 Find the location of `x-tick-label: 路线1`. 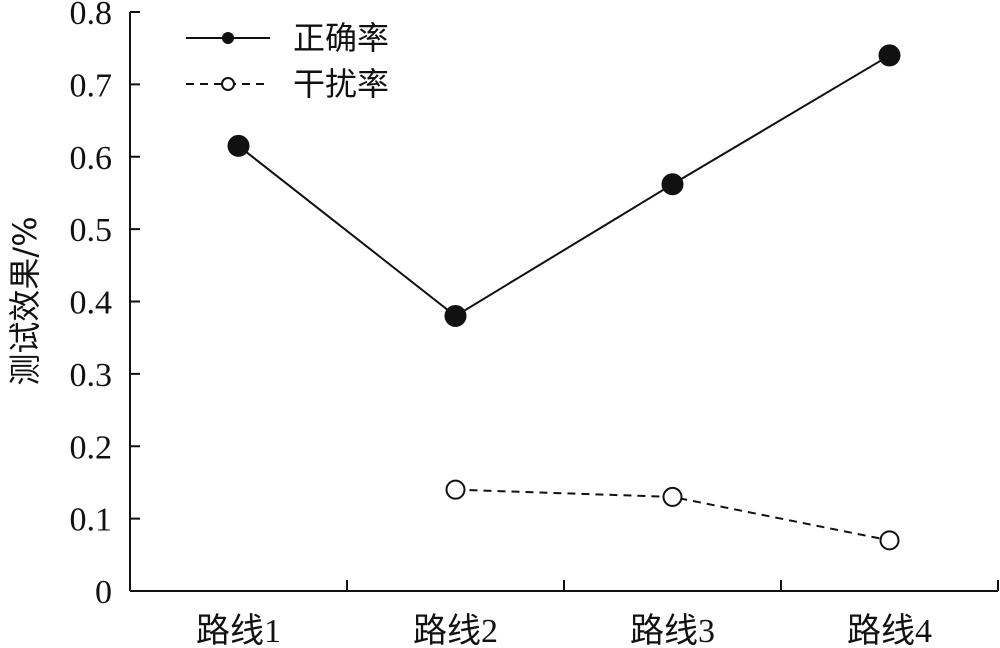

x-tick-label: 路线1 is located at coordinates (238, 630).